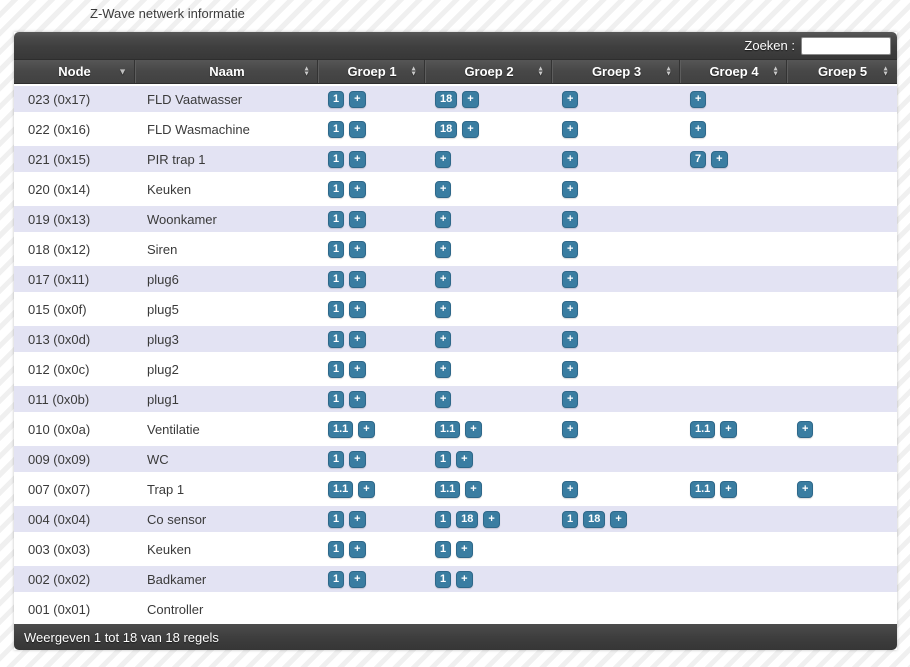  What do you see at coordinates (371, 71) in the screenshot?
I see `column-header: Groep 1 ▲ ▼` at bounding box center [371, 71].